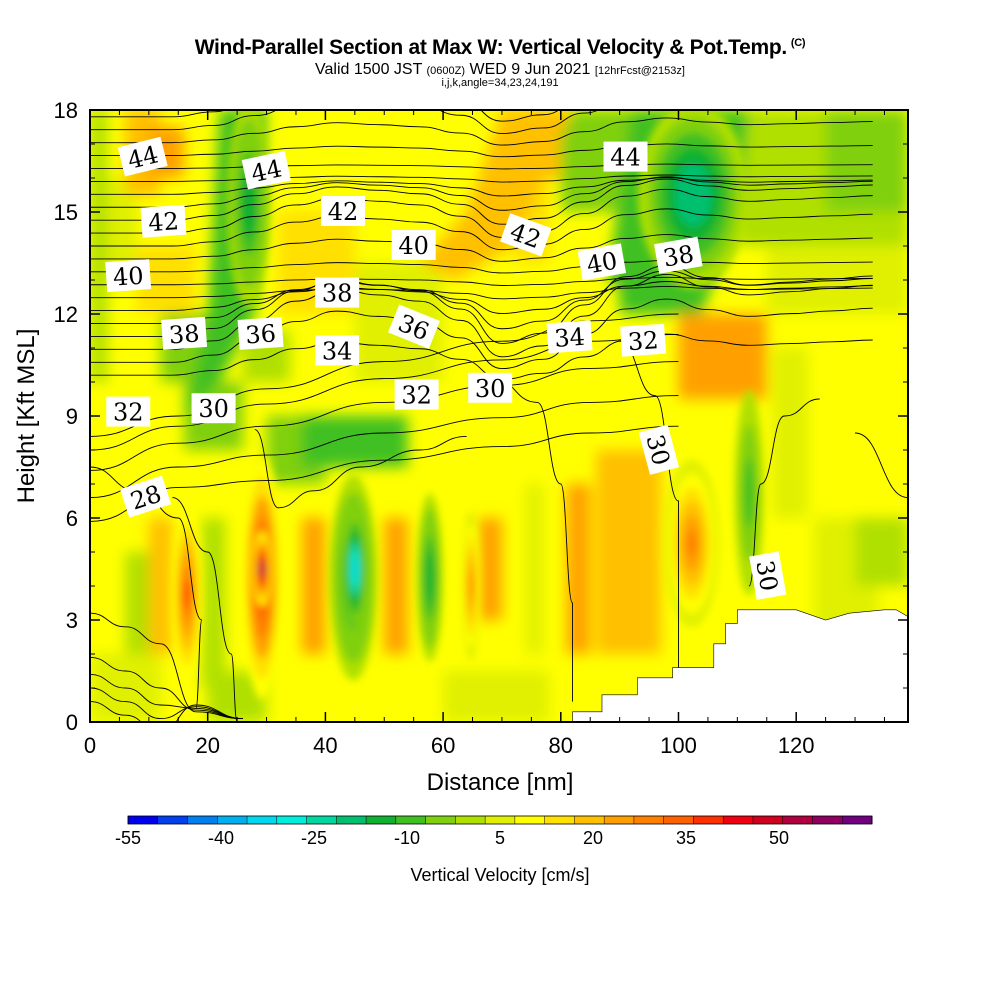 Image resolution: width=1000 pixels, height=1000 pixels. I want to click on contour-label-text: 40, so click(413, 246).